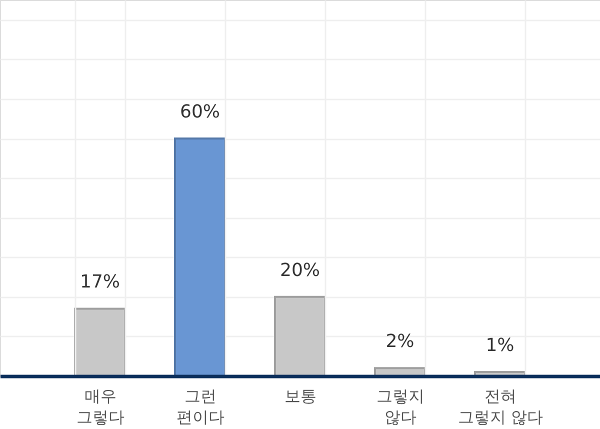 The height and width of the screenshot is (429, 600). What do you see at coordinates (200, 406) in the screenshot?
I see `x-tick-label: 그런 편이다` at bounding box center [200, 406].